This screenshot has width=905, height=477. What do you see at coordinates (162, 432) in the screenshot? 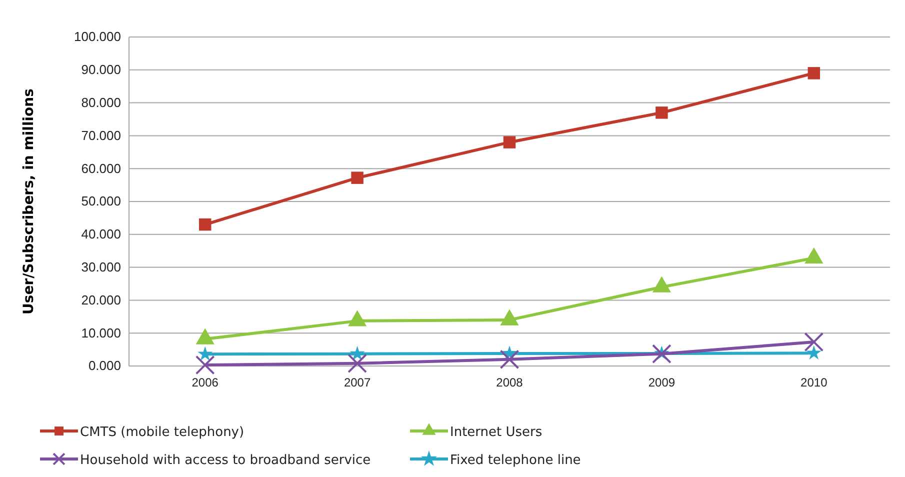
I see `legend-label: CMTS (mobile telephony)` at bounding box center [162, 432].